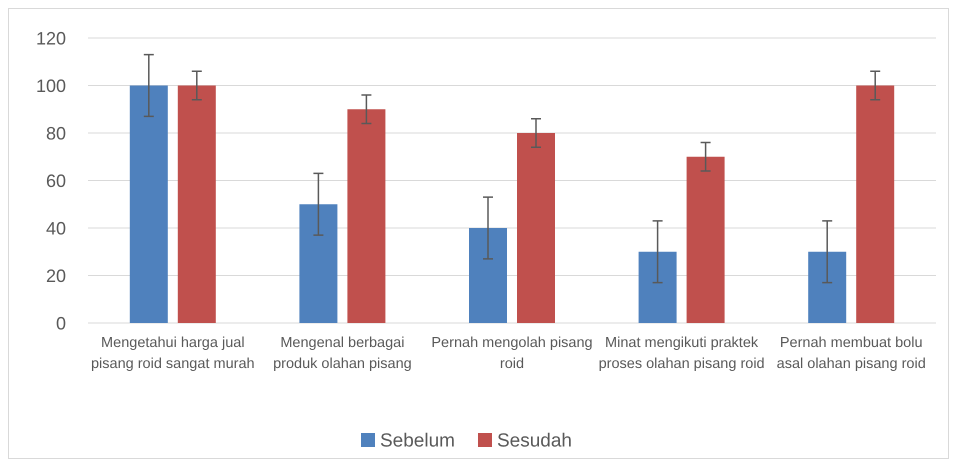  I want to click on x-tick-label: Mengenal berbagai produk olahan pisang, so click(342, 353).